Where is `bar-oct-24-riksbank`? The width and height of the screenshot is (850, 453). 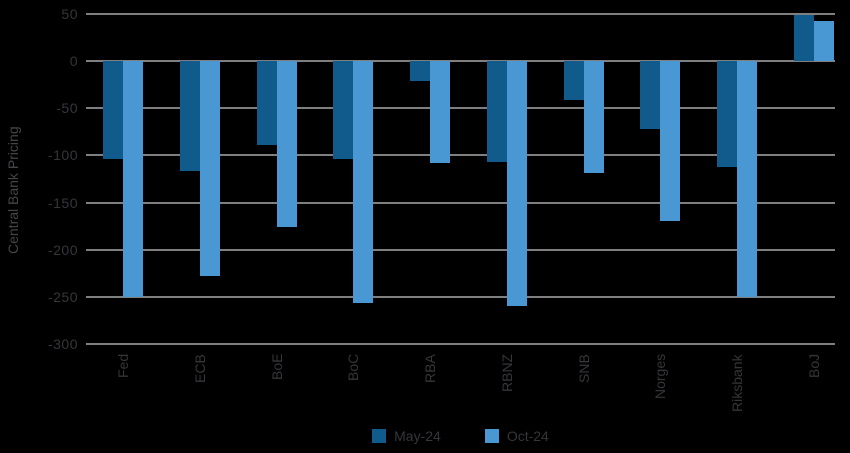 bar-oct-24-riksbank is located at coordinates (747, 179).